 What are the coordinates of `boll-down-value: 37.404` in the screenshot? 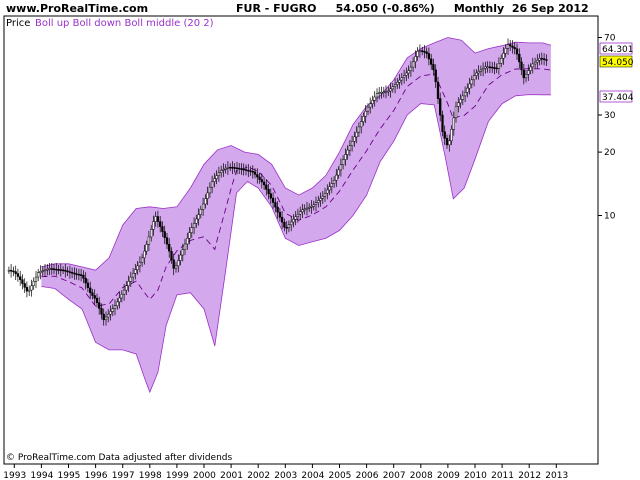 It's located at (618, 98).